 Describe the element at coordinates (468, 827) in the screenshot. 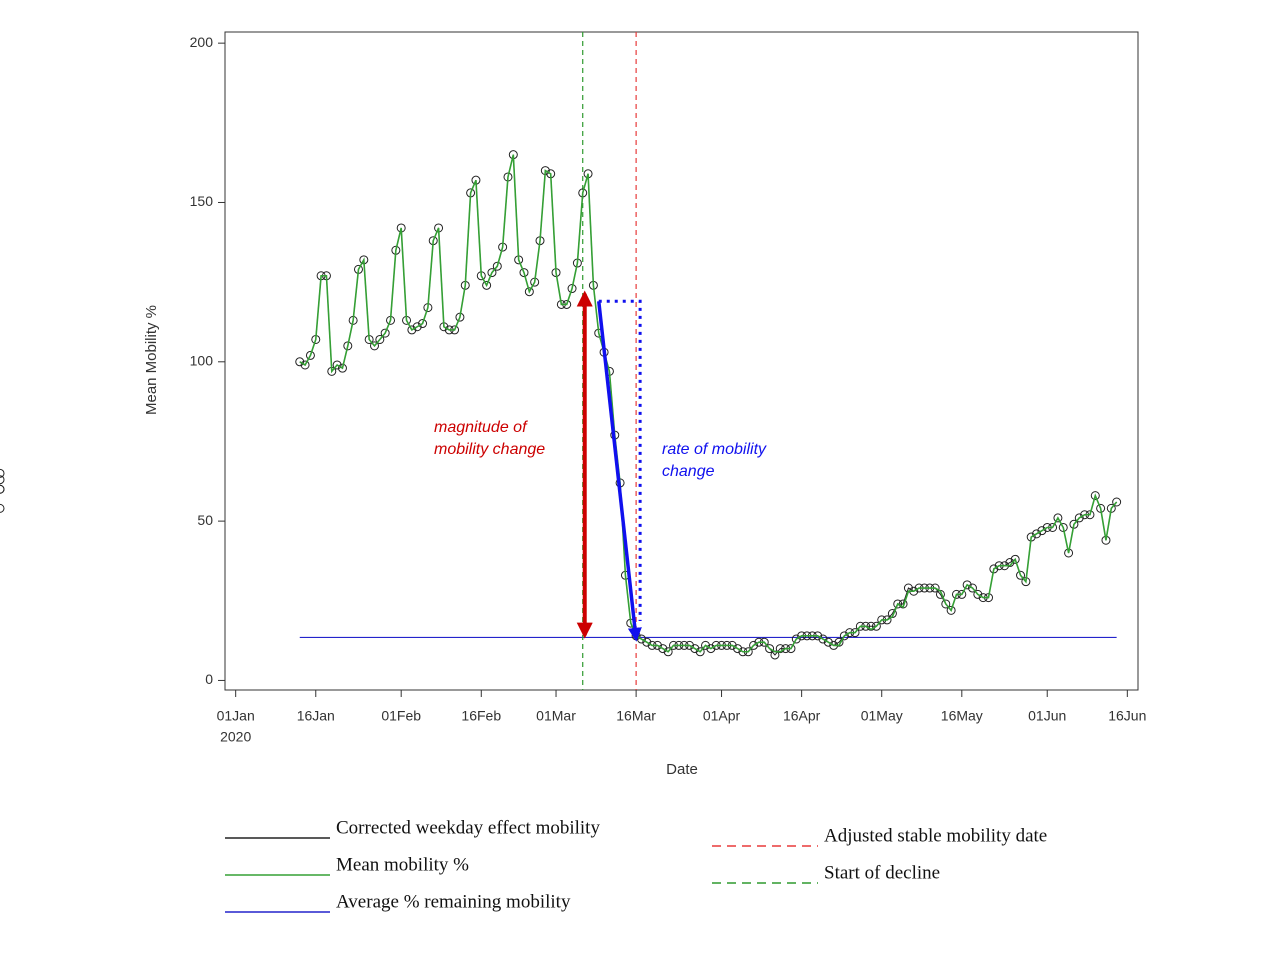

I see `legend-label: Corrected weekday effect mobility` at that location.